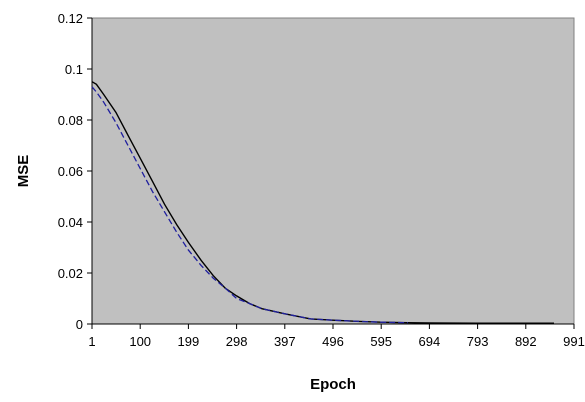 This screenshot has width=585, height=402. What do you see at coordinates (478, 341) in the screenshot?
I see `x-tick-label: 793` at bounding box center [478, 341].